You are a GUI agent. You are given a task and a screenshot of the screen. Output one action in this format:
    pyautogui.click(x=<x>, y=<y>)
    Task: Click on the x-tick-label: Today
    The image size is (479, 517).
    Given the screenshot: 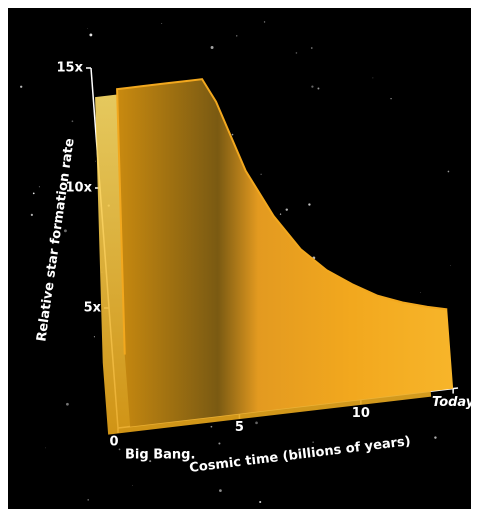 What is the action you would take?
    pyautogui.click(x=453, y=402)
    